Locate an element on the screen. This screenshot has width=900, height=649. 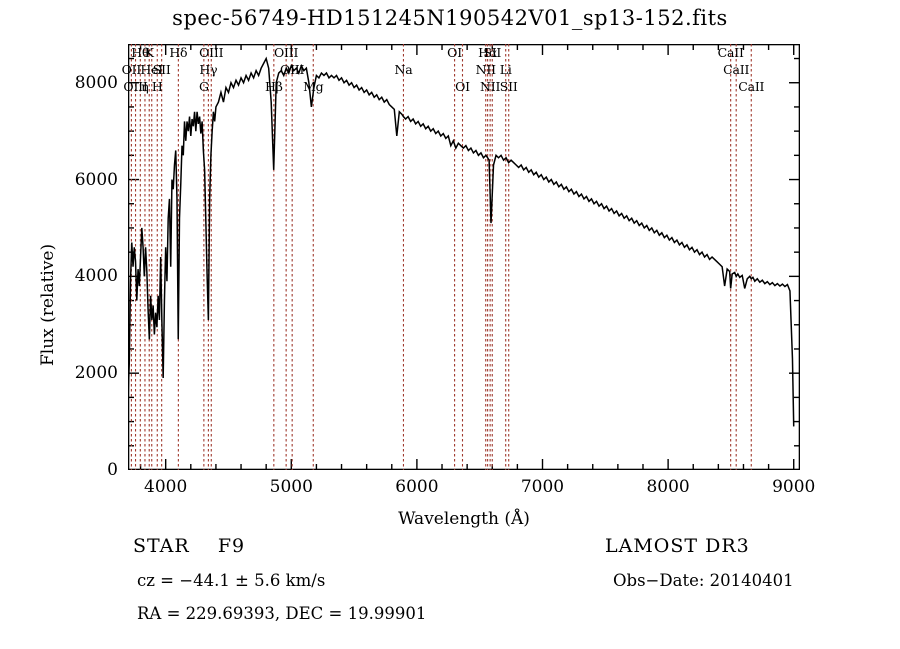
y-tick-label: 8000 is located at coordinates (96, 82).